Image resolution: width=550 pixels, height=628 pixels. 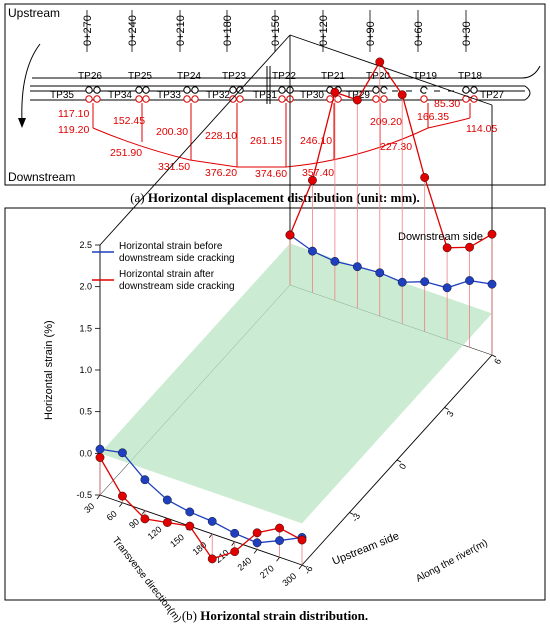 I want to click on bottom-point-label: TP33, so click(x=169, y=95).